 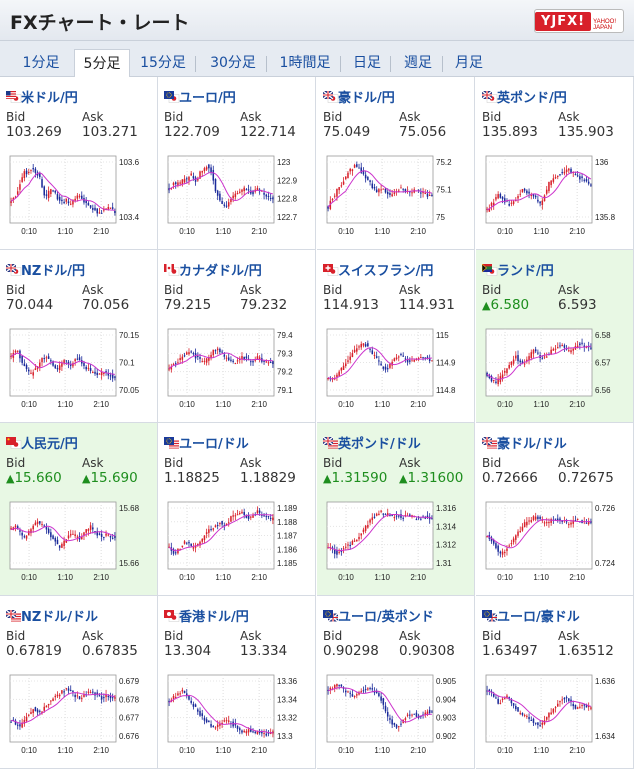 What do you see at coordinates (579, 21) in the screenshot?
I see `yjfx-logo: YJFX! YAHOO! JAPAN` at bounding box center [579, 21].